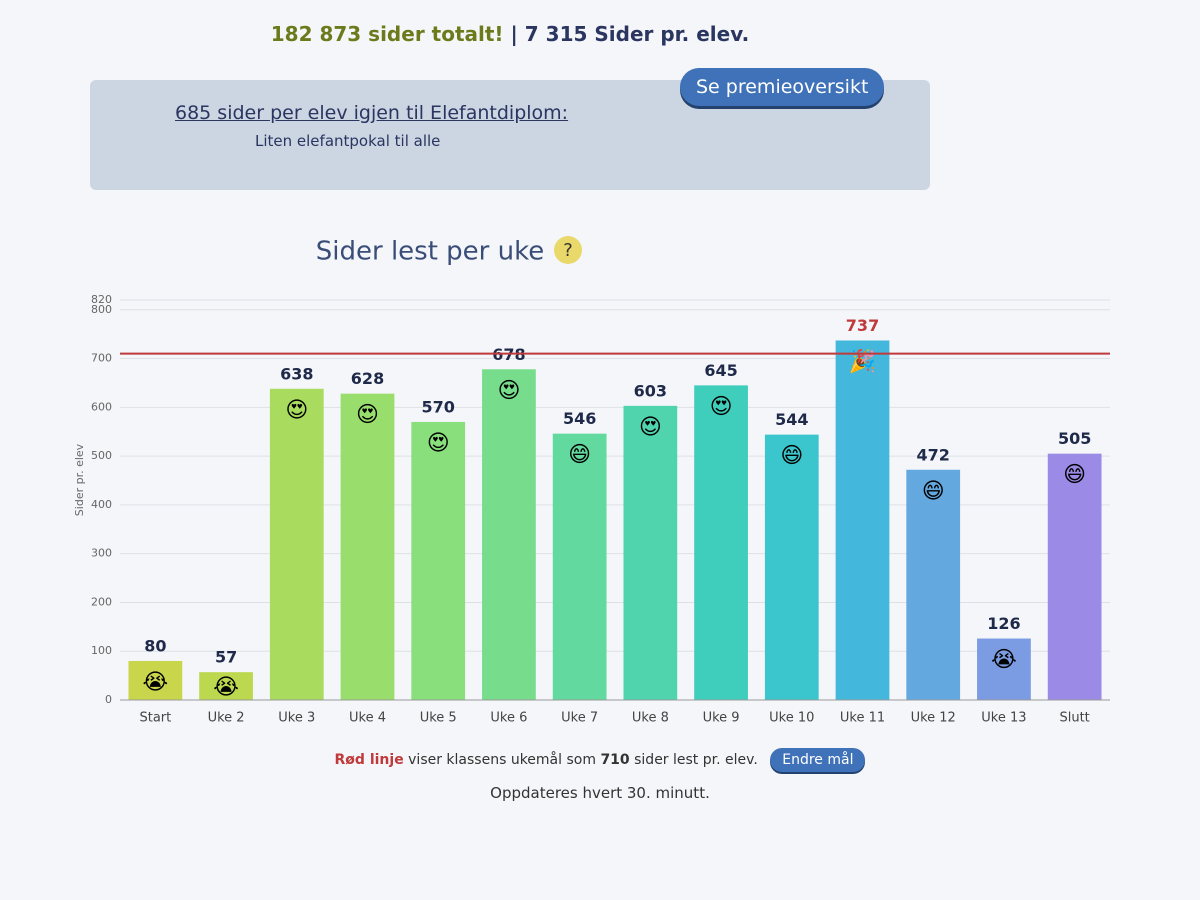 The image size is (1200, 900). Describe the element at coordinates (1074, 718) in the screenshot. I see `x-tick-label: Slutt` at that location.